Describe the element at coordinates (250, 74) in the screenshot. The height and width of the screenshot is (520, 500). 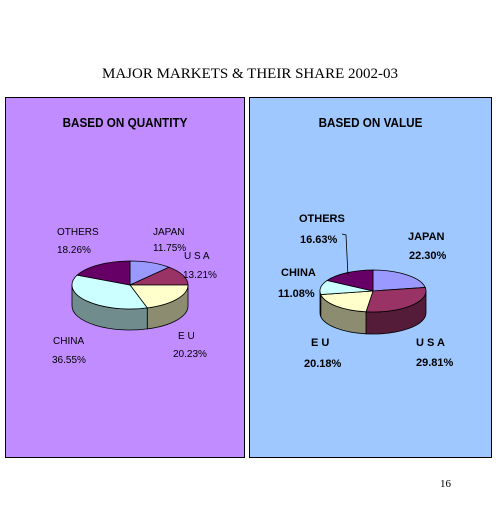
I see `page-title: MAJOR MARKETS & THEIR SHARE 2002-03` at that location.